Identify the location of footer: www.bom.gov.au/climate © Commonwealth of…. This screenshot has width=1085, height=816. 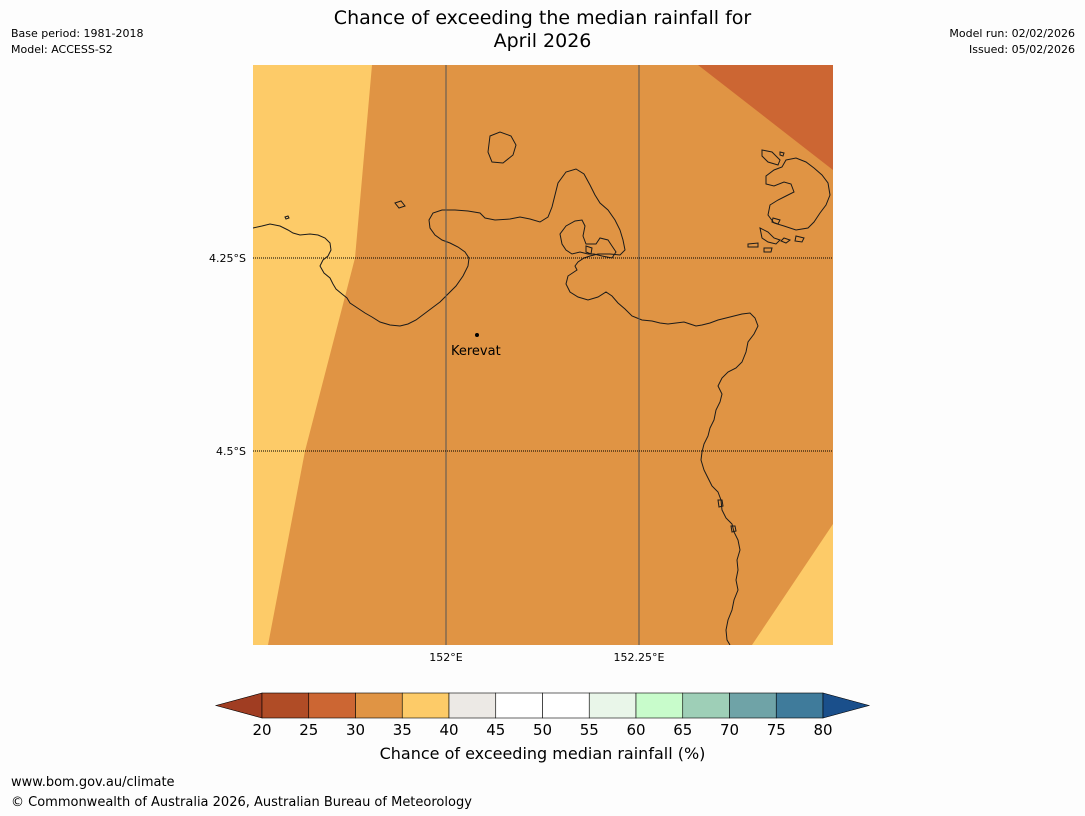
(241, 793).